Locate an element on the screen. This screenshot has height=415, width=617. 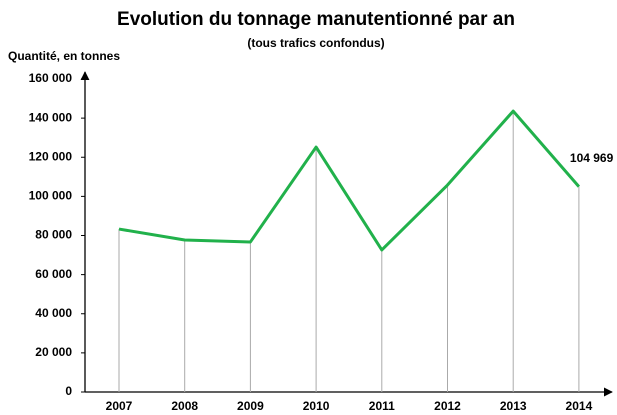
y-tick-label: 60 000 is located at coordinates (53, 274).